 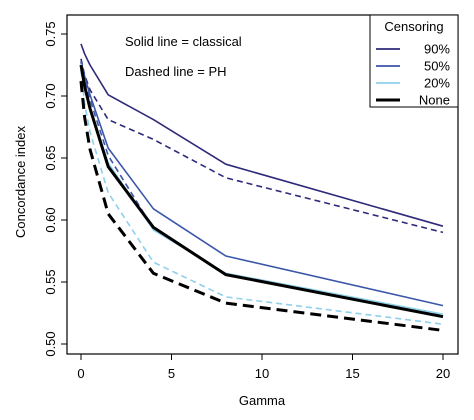 I want to click on x-tick-label: 0, so click(x=80, y=373).